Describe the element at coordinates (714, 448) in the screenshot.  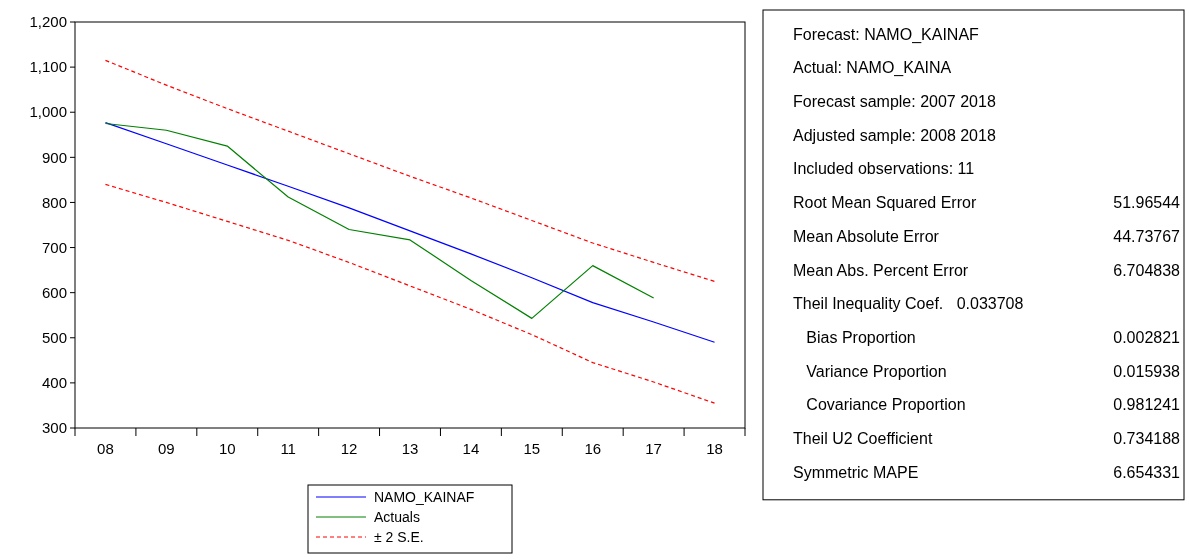
I see `x-tick-label: 18` at that location.